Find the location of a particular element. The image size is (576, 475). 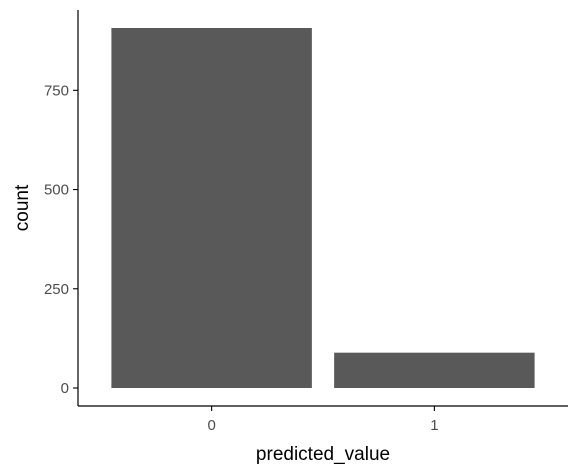

y-tick-label: 750 is located at coordinates (56, 90).